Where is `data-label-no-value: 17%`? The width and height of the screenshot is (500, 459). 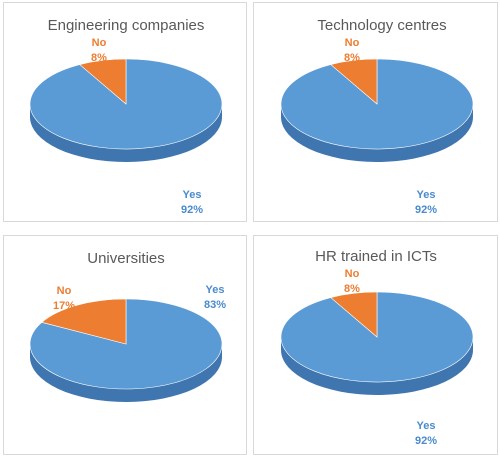
data-label-no-value: 17% is located at coordinates (64, 306).